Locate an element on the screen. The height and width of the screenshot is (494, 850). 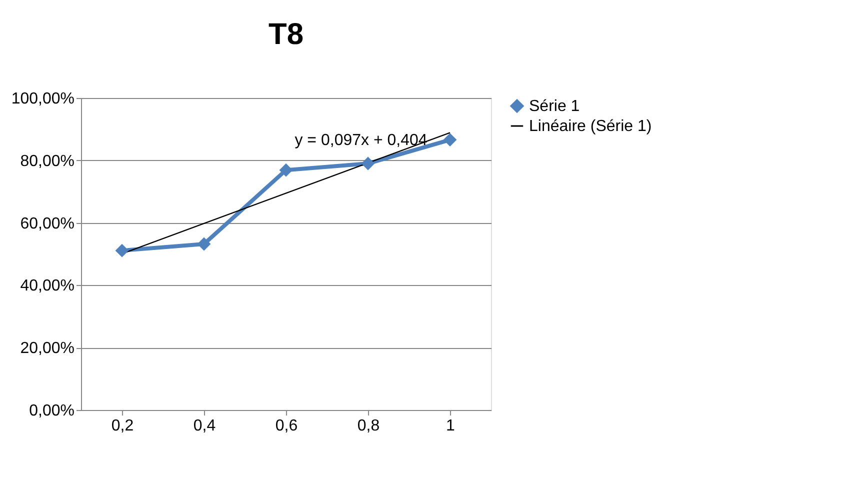
y-tick-label: 0,00% is located at coordinates (51, 411).